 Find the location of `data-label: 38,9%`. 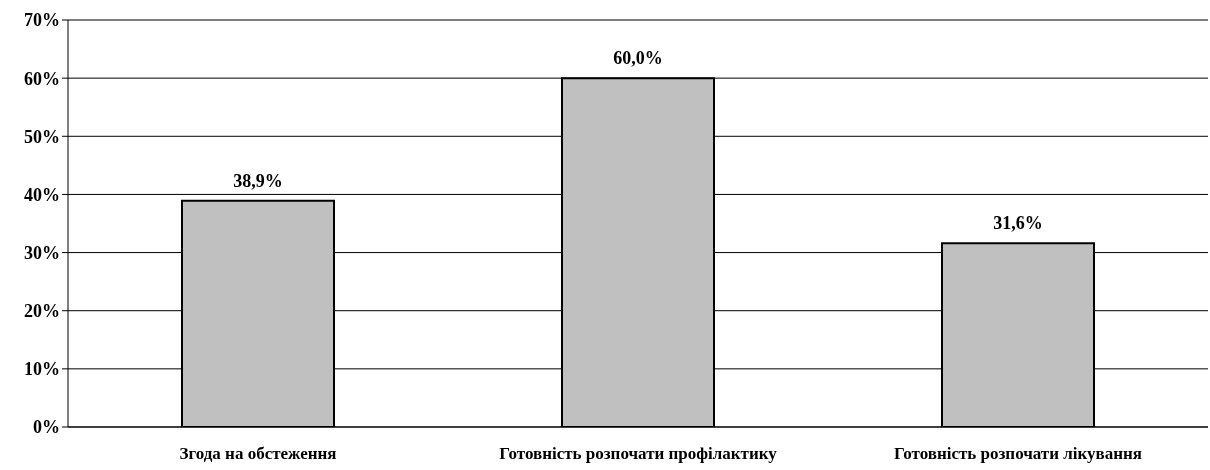

data-label: 38,9% is located at coordinates (258, 180).